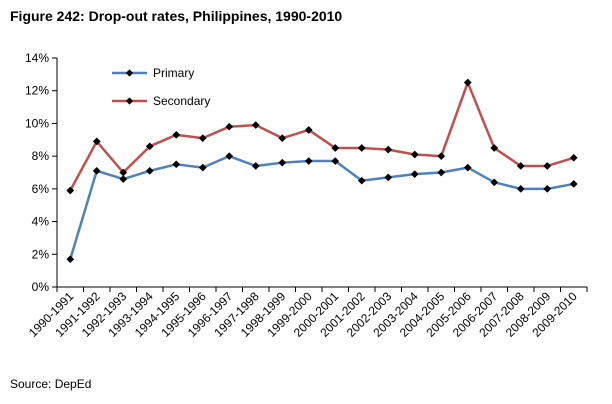  What do you see at coordinates (41, 189) in the screenshot?
I see `y-tick-label: 6%` at bounding box center [41, 189].